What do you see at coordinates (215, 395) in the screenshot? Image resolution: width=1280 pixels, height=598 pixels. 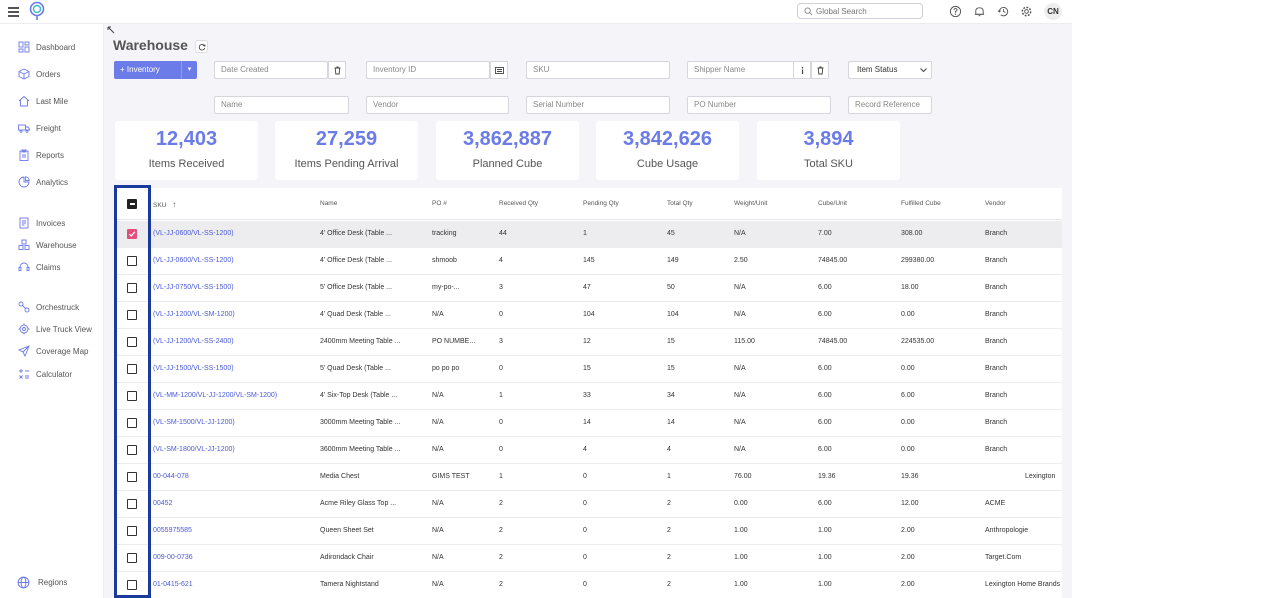 I see `cell-sku: (VL-MM-1200/VL-JJ-1200/VL-SM-1200)` at bounding box center [215, 395].